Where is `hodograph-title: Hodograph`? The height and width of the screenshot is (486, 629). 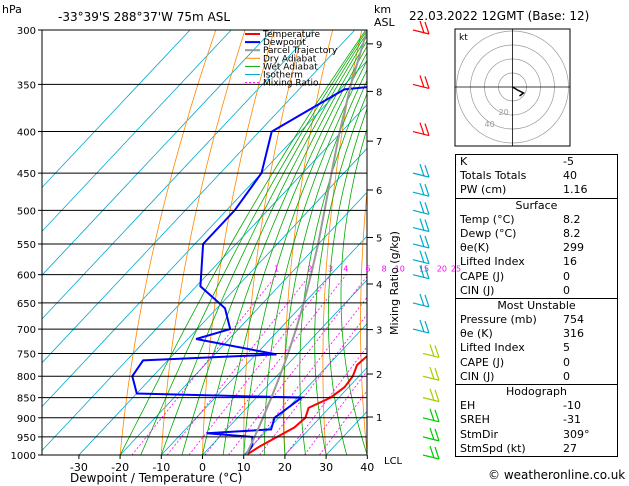 hodograph-title: Hodograph is located at coordinates (536, 391).